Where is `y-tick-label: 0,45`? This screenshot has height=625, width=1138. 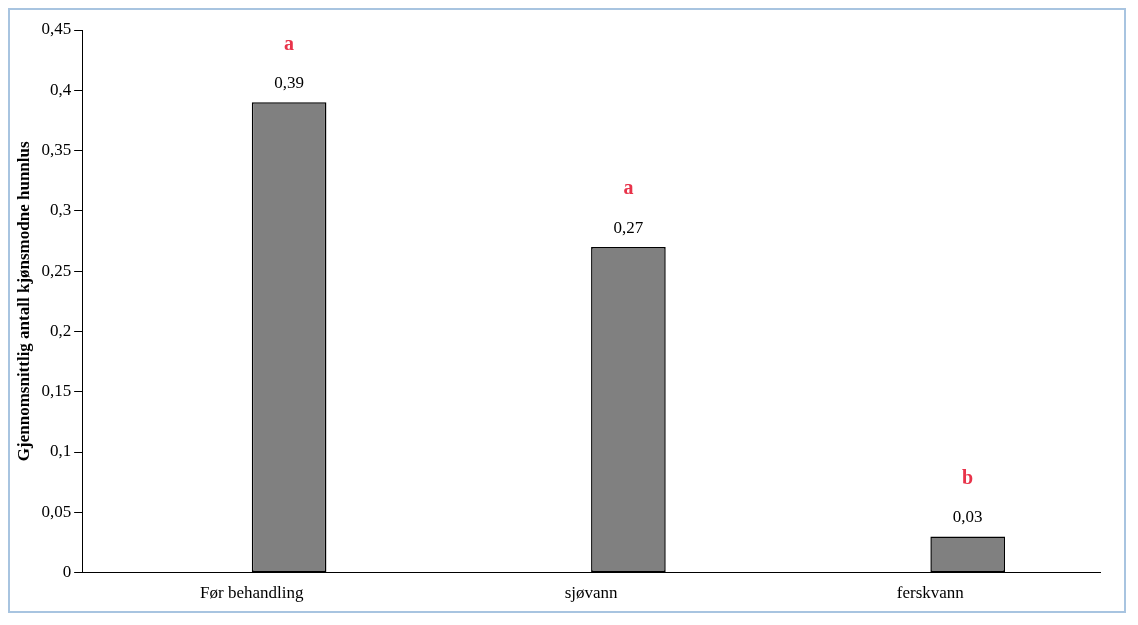 y-tick-label: 0,45 is located at coordinates (56, 29).